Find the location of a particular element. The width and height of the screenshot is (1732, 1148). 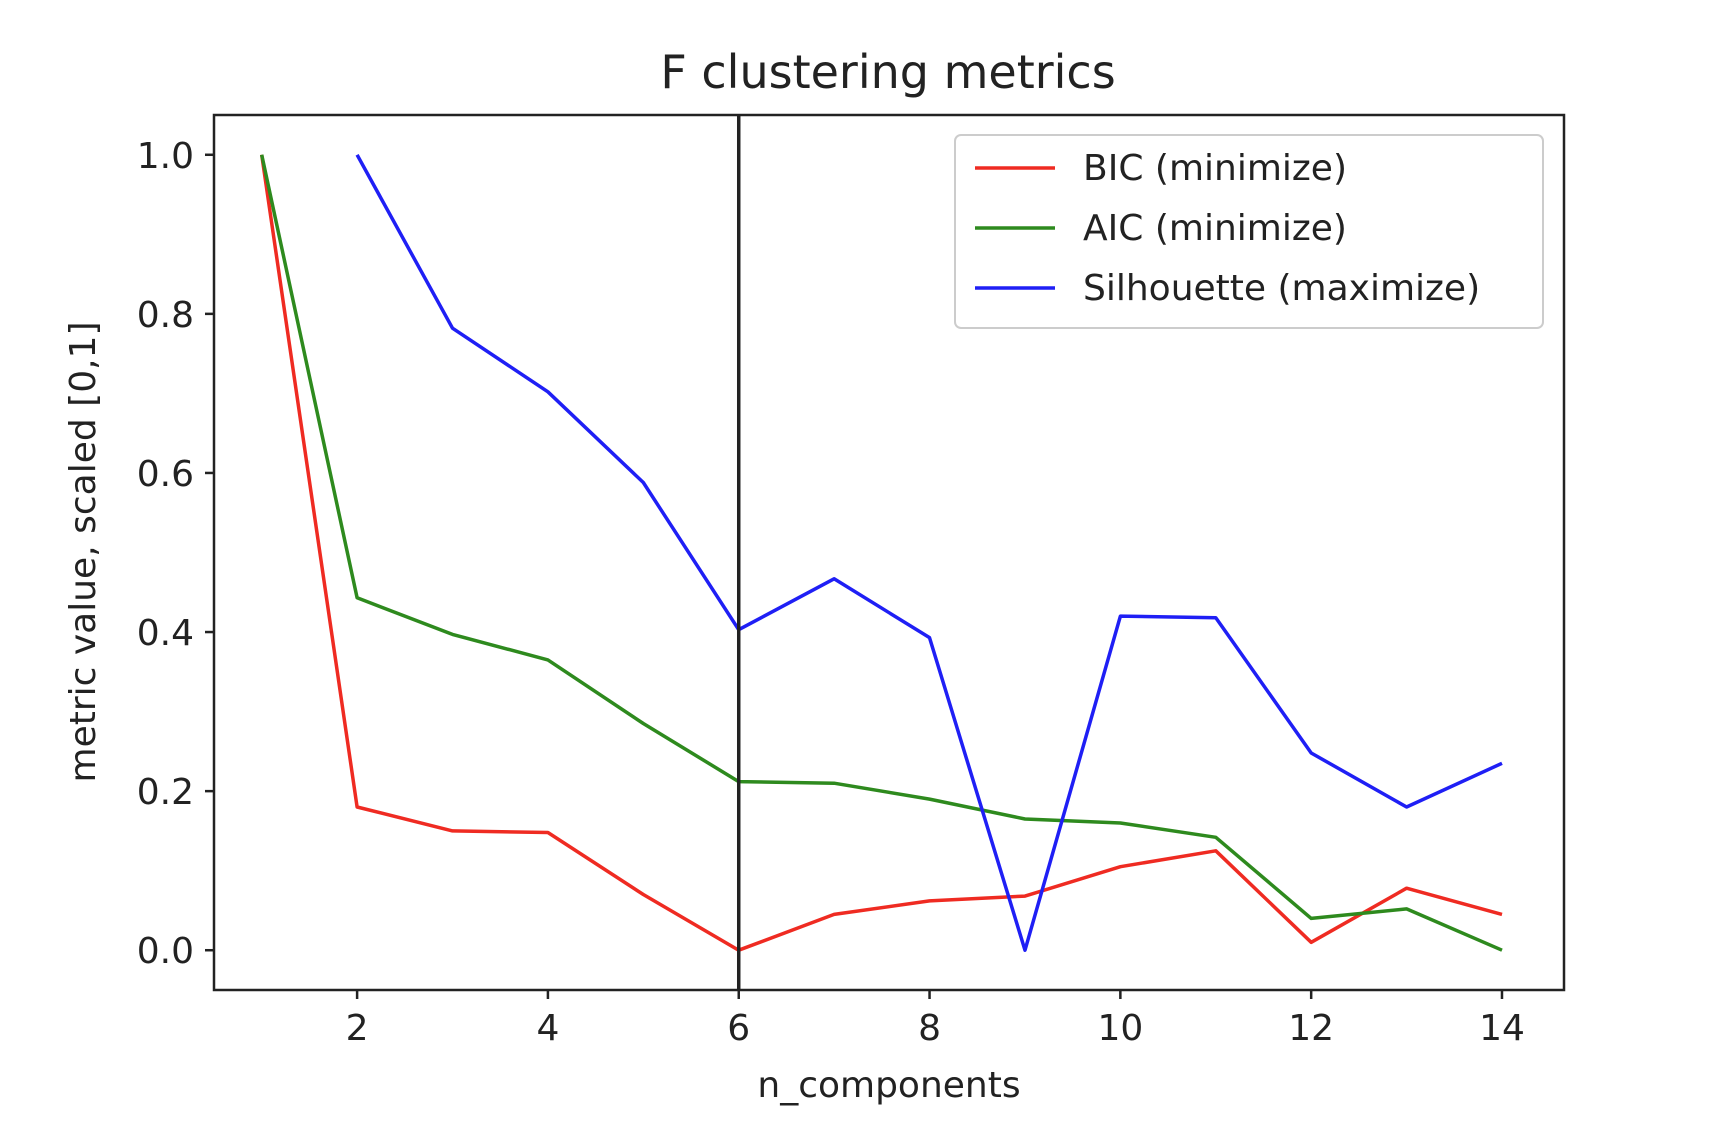

x-axis-label: n_components is located at coordinates (888, 1085).